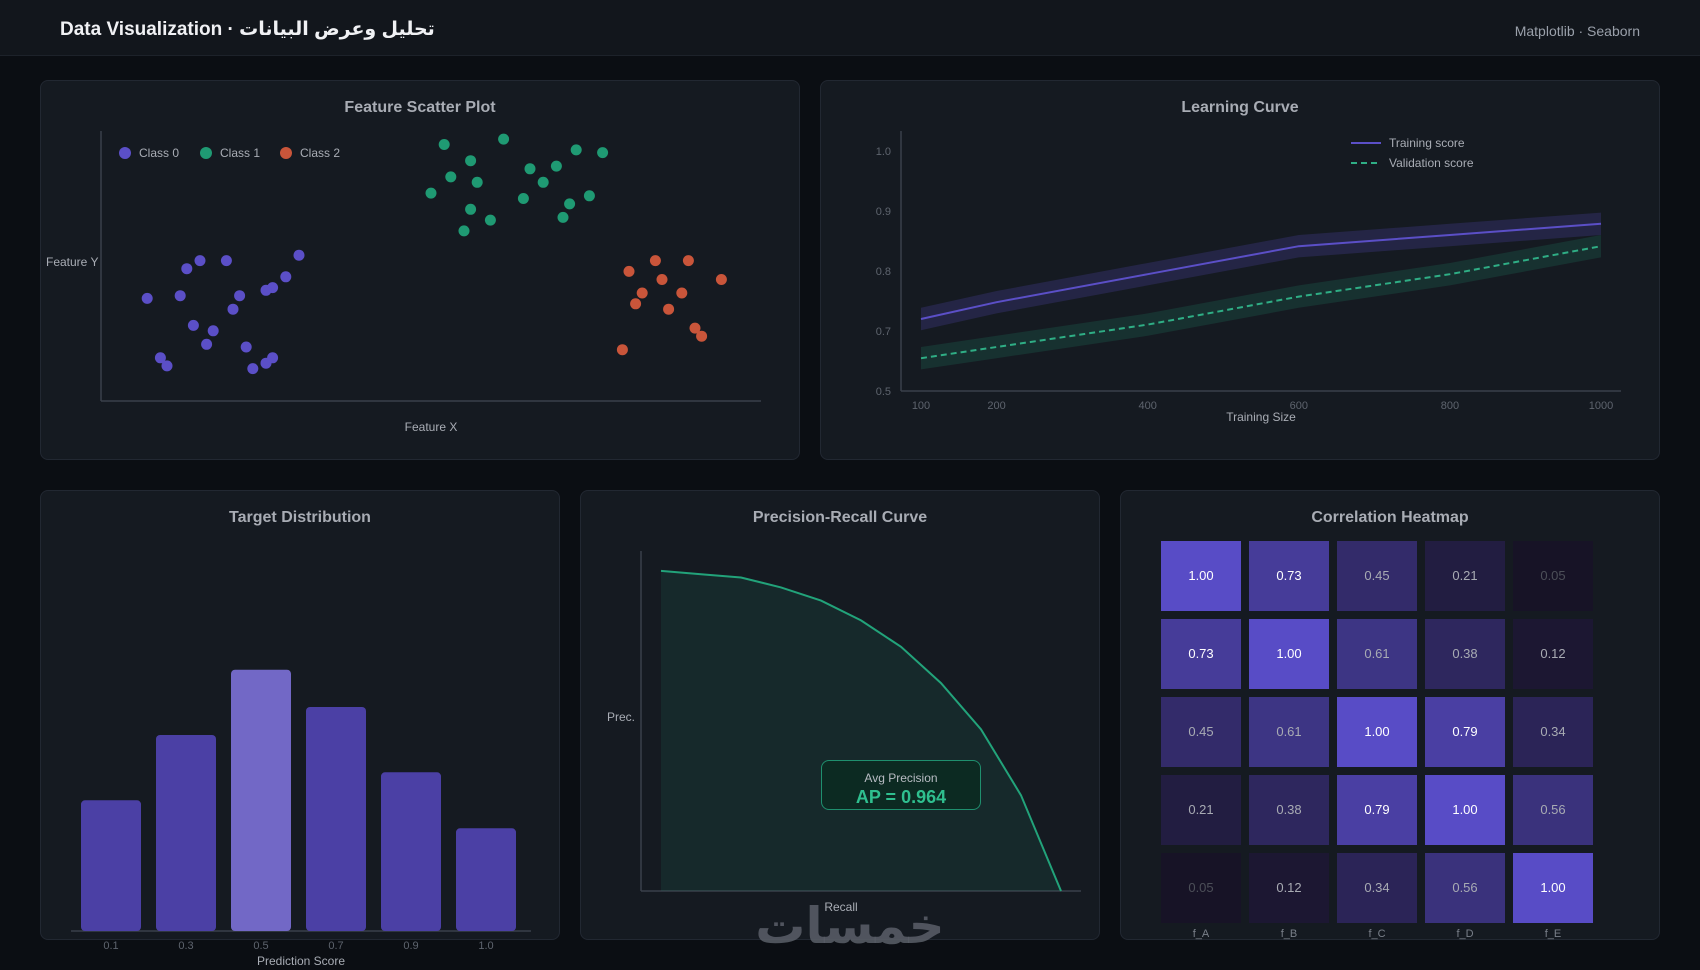  What do you see at coordinates (1465, 732) in the screenshot?
I see `heatmap-cell: 0.79` at bounding box center [1465, 732].